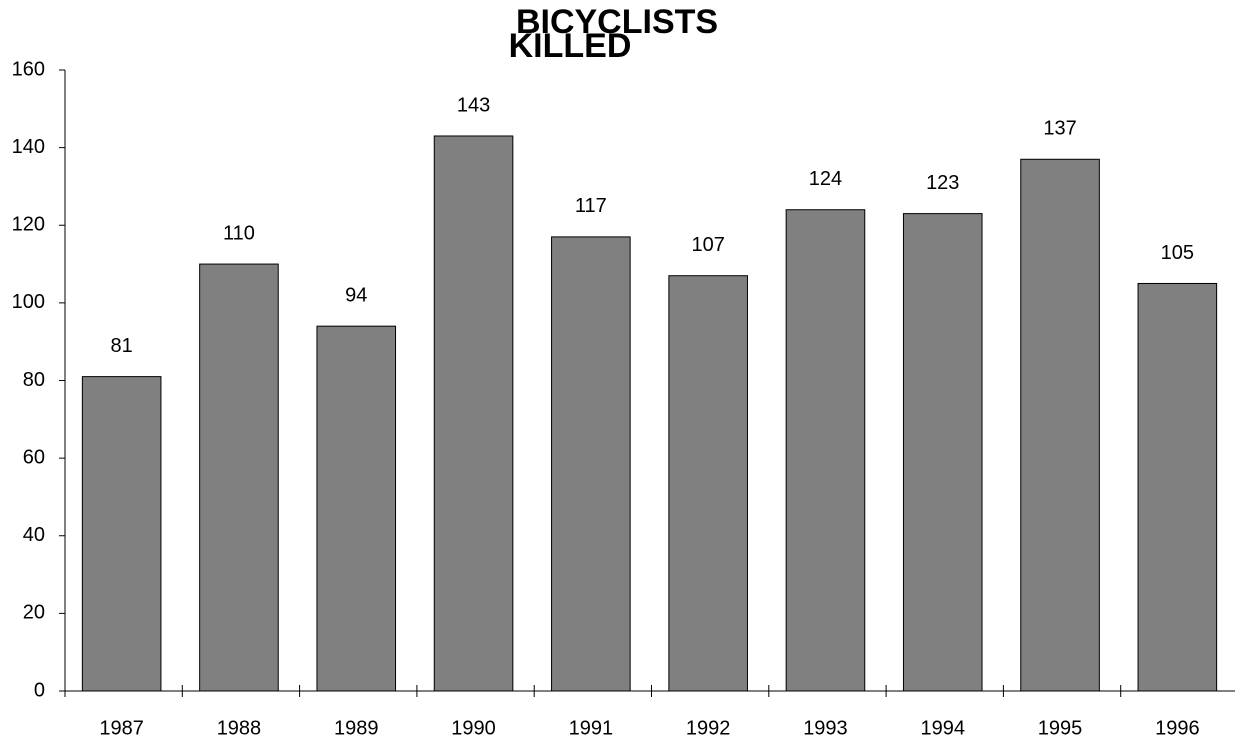  I want to click on data-label: 124, so click(825, 179).